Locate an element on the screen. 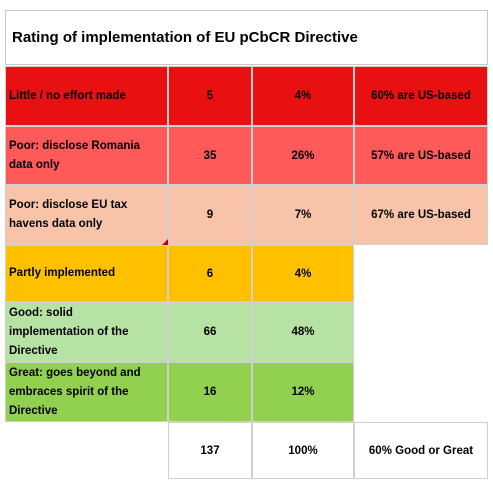 The width and height of the screenshot is (493, 484). count-value: 16 is located at coordinates (210, 392).